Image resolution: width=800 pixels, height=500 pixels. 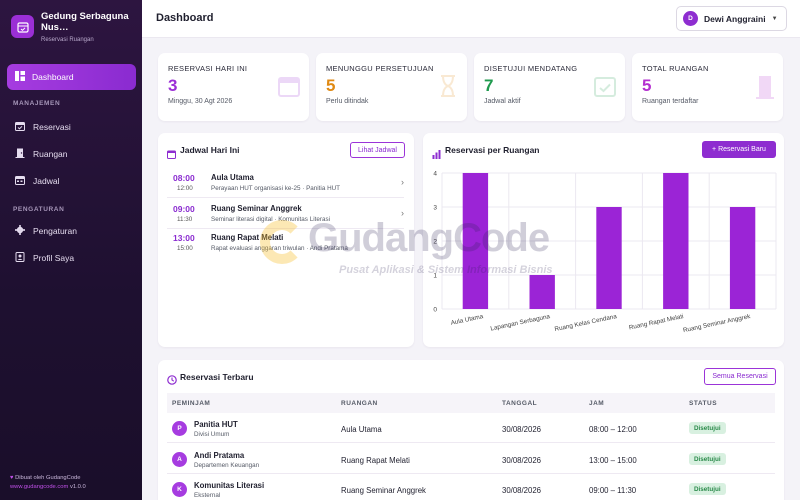 What do you see at coordinates (247, 237) in the screenshot?
I see `schedule-room: Ruang Rapat Melati` at bounding box center [247, 237].